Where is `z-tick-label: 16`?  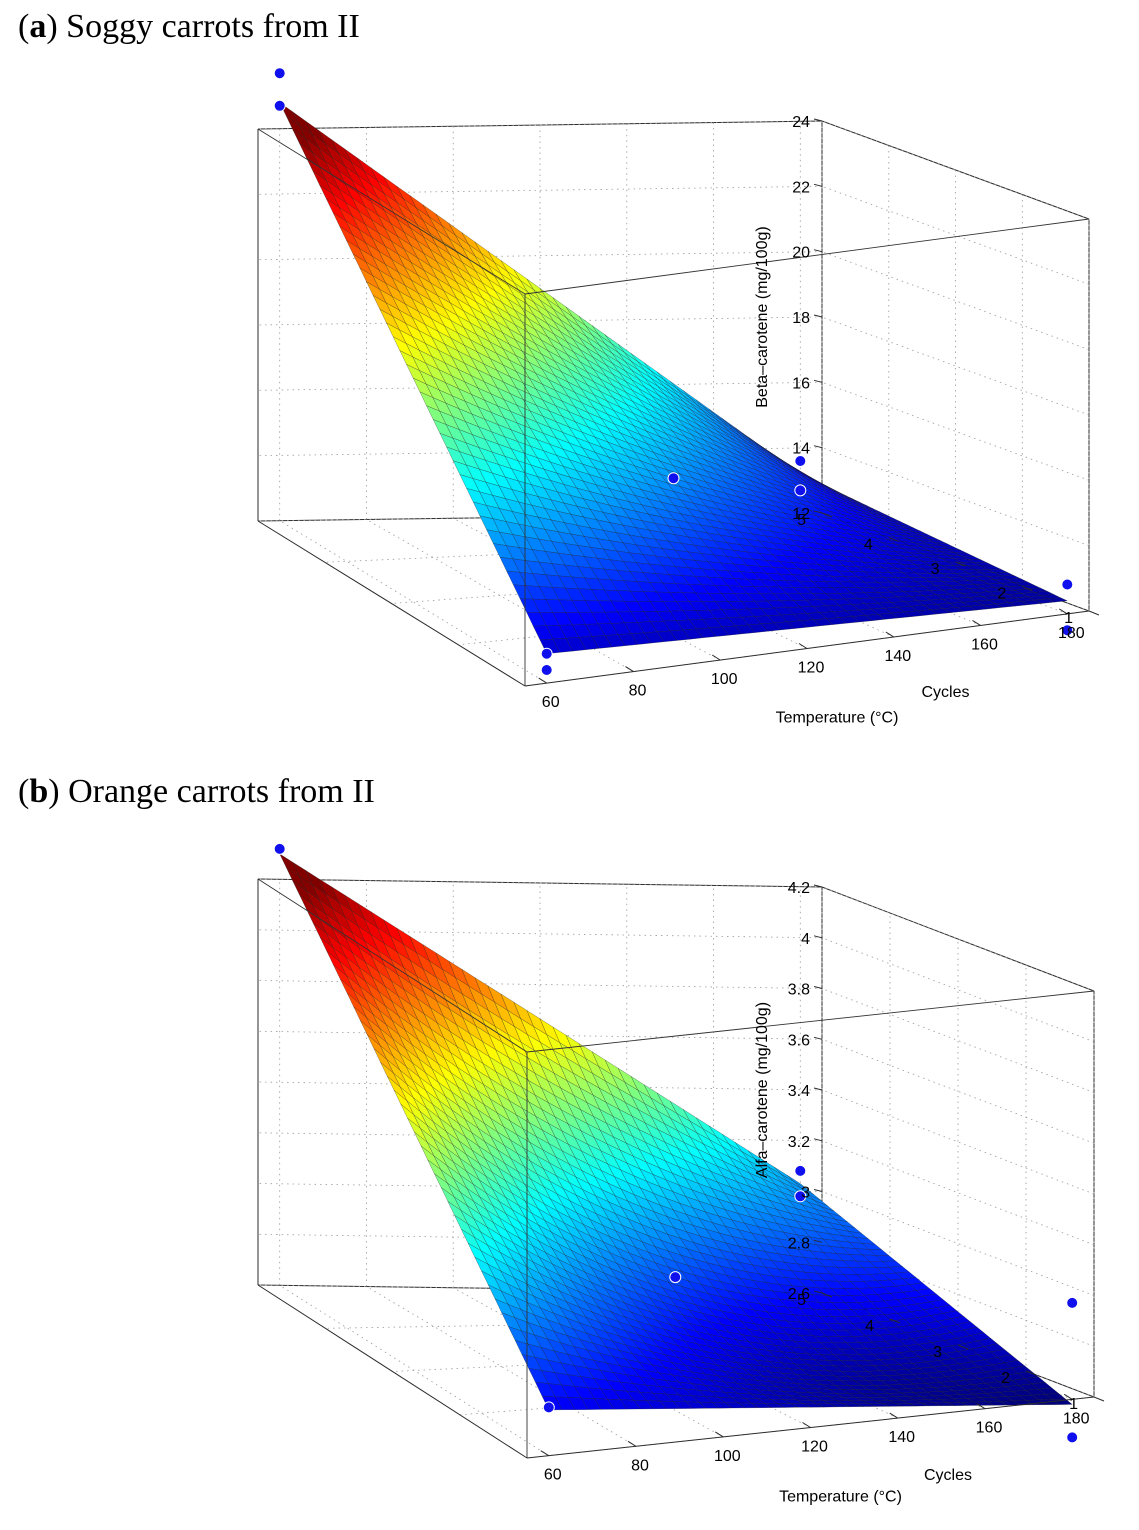
z-tick-label: 16 is located at coordinates (801, 383).